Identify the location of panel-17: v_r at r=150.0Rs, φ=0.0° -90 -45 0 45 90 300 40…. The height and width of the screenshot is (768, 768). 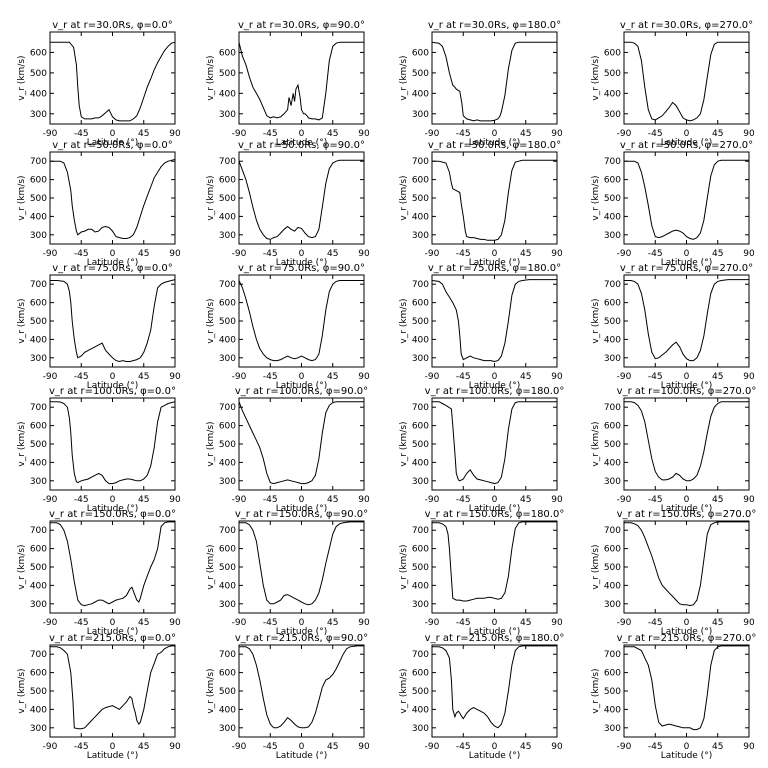
(99, 573).